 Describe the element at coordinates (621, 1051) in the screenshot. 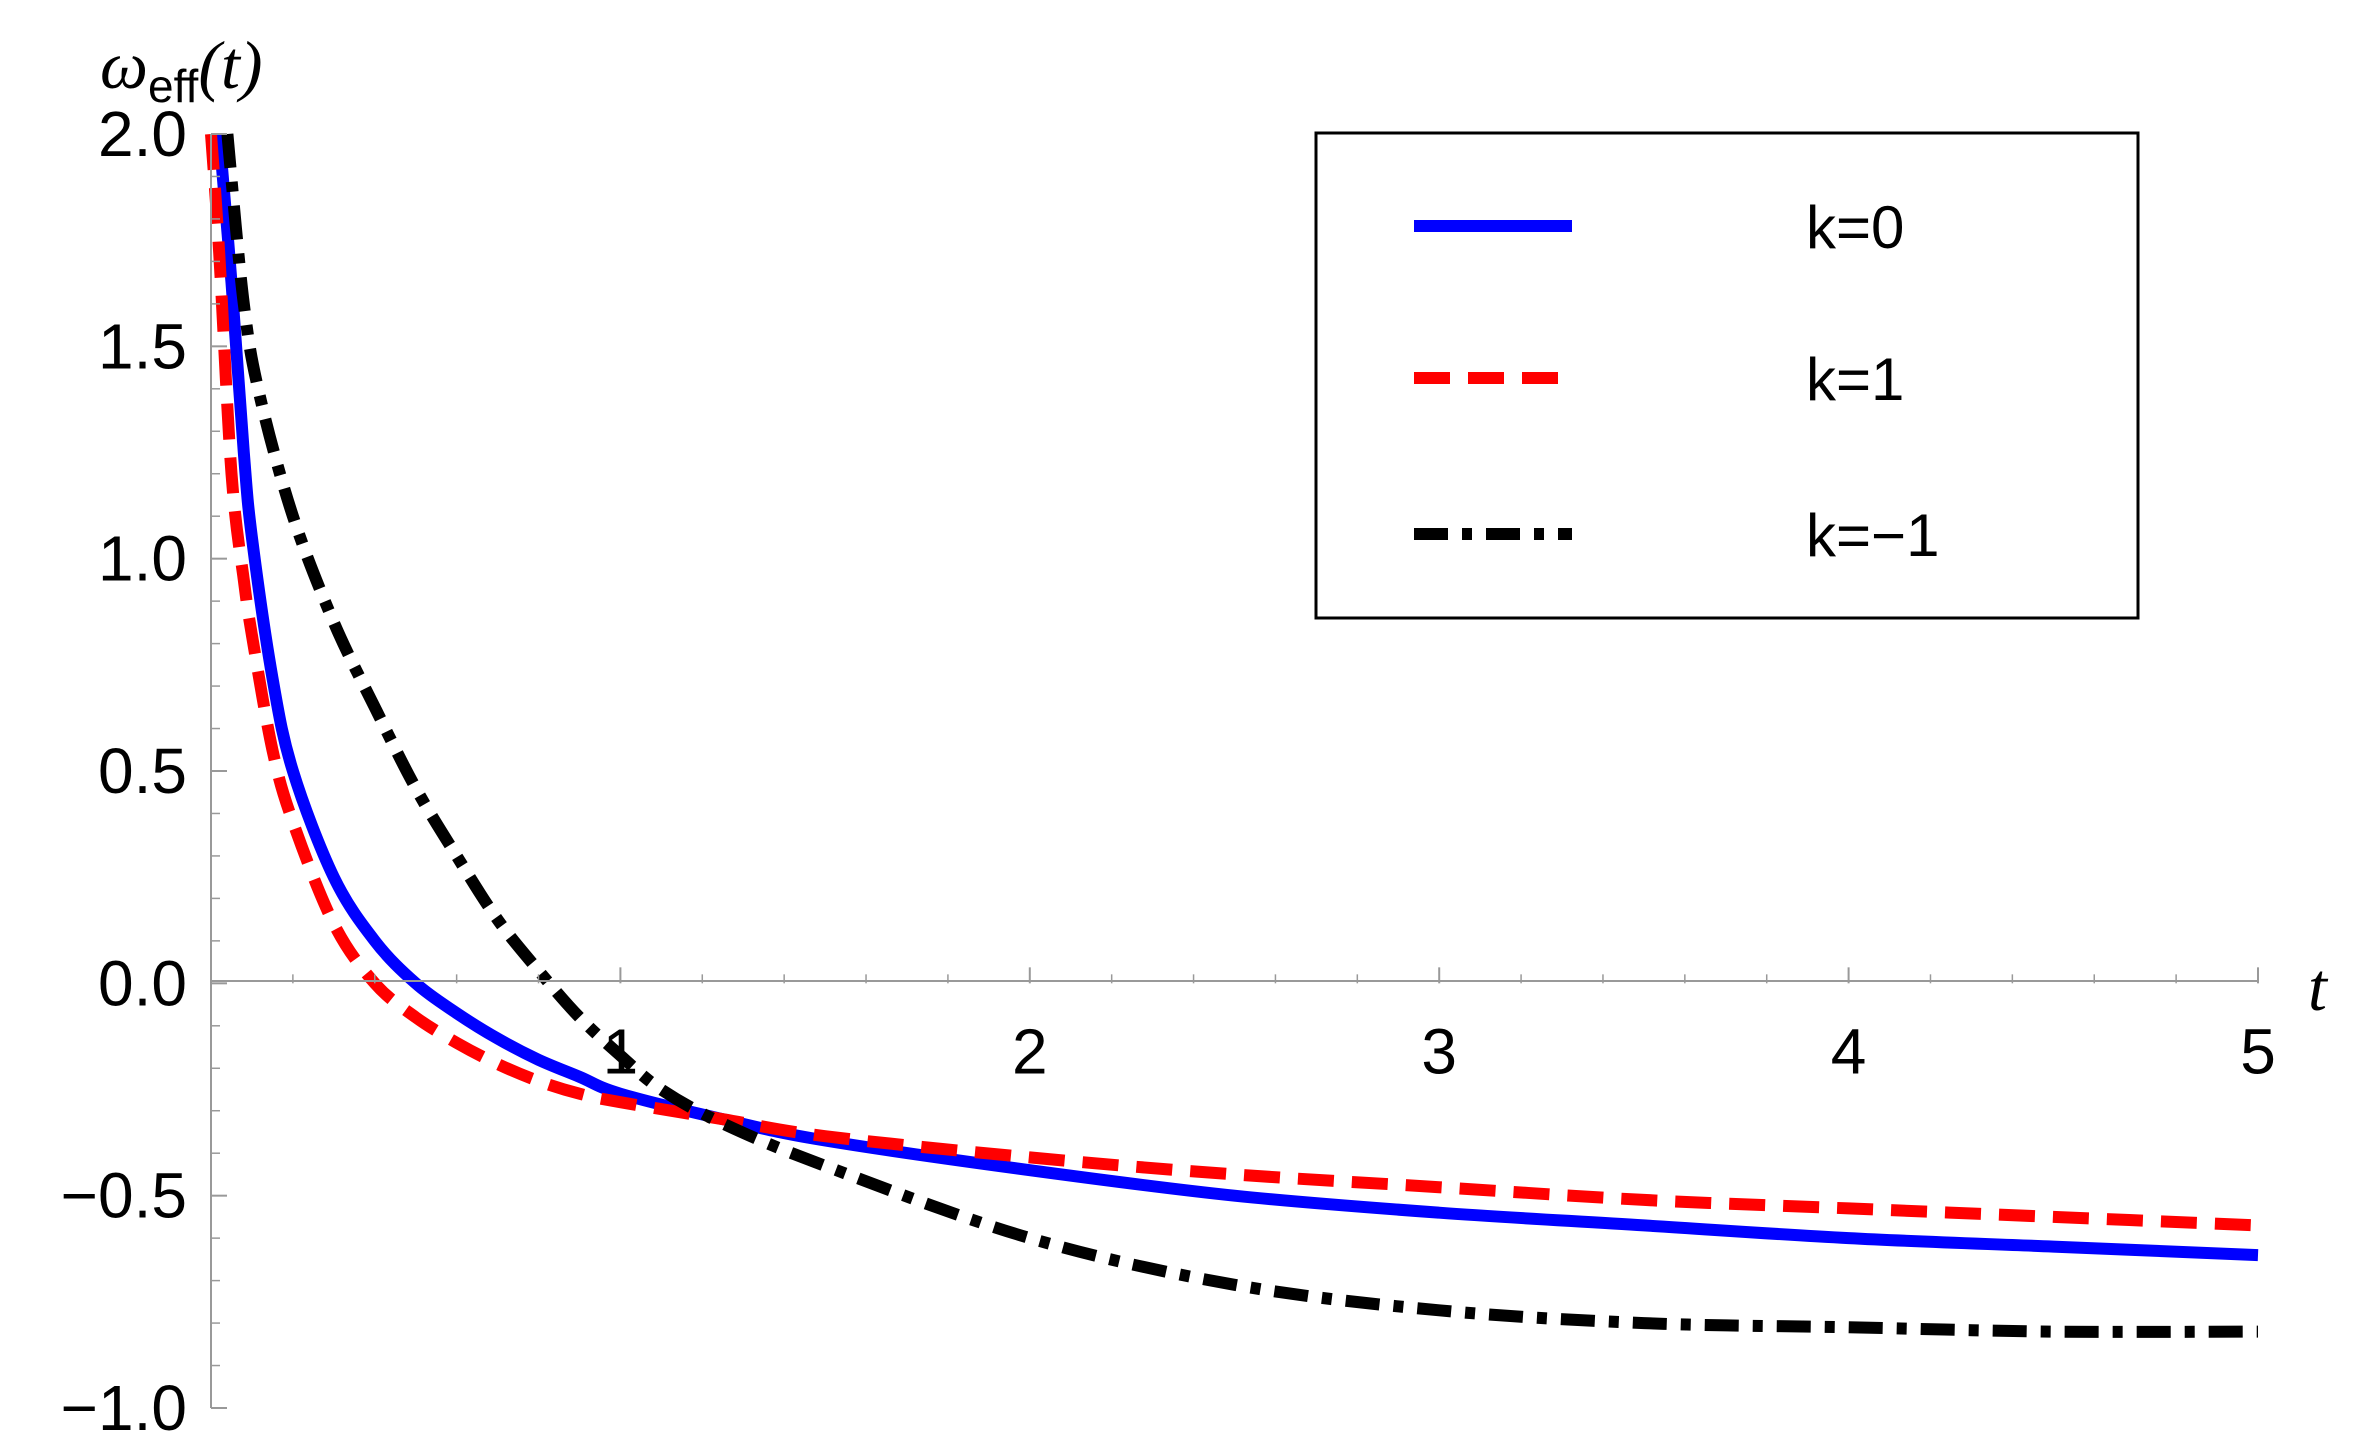

I see `x-tick-label: 1` at that location.